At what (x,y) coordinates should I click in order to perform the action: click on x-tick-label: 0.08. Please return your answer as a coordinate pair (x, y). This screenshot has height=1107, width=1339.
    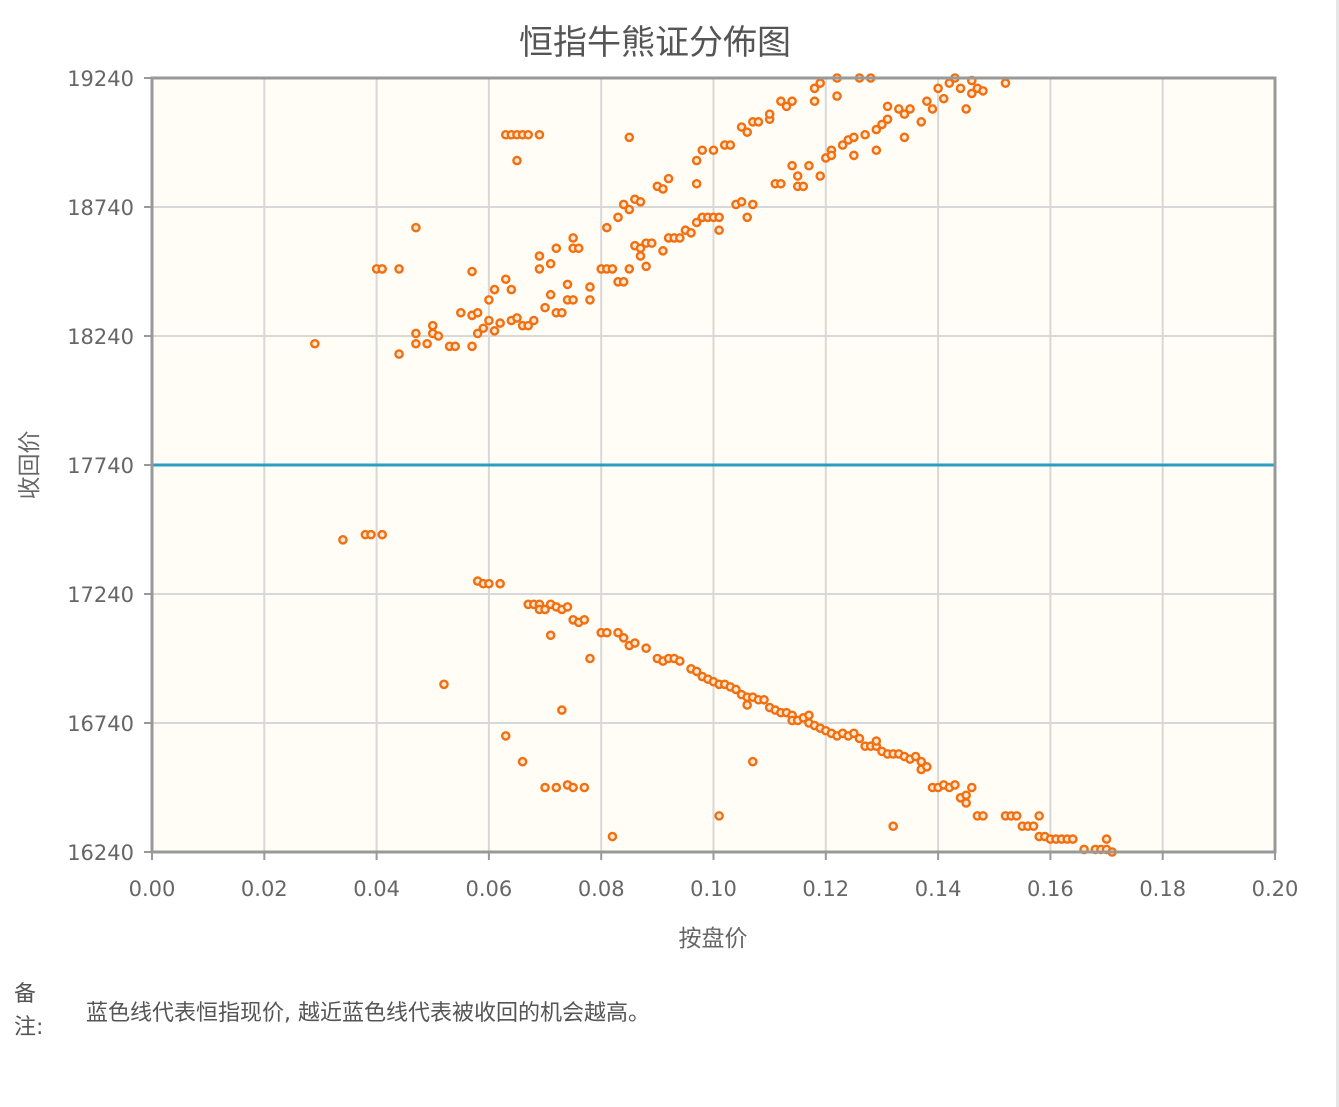
    Looking at the image, I should click on (601, 889).